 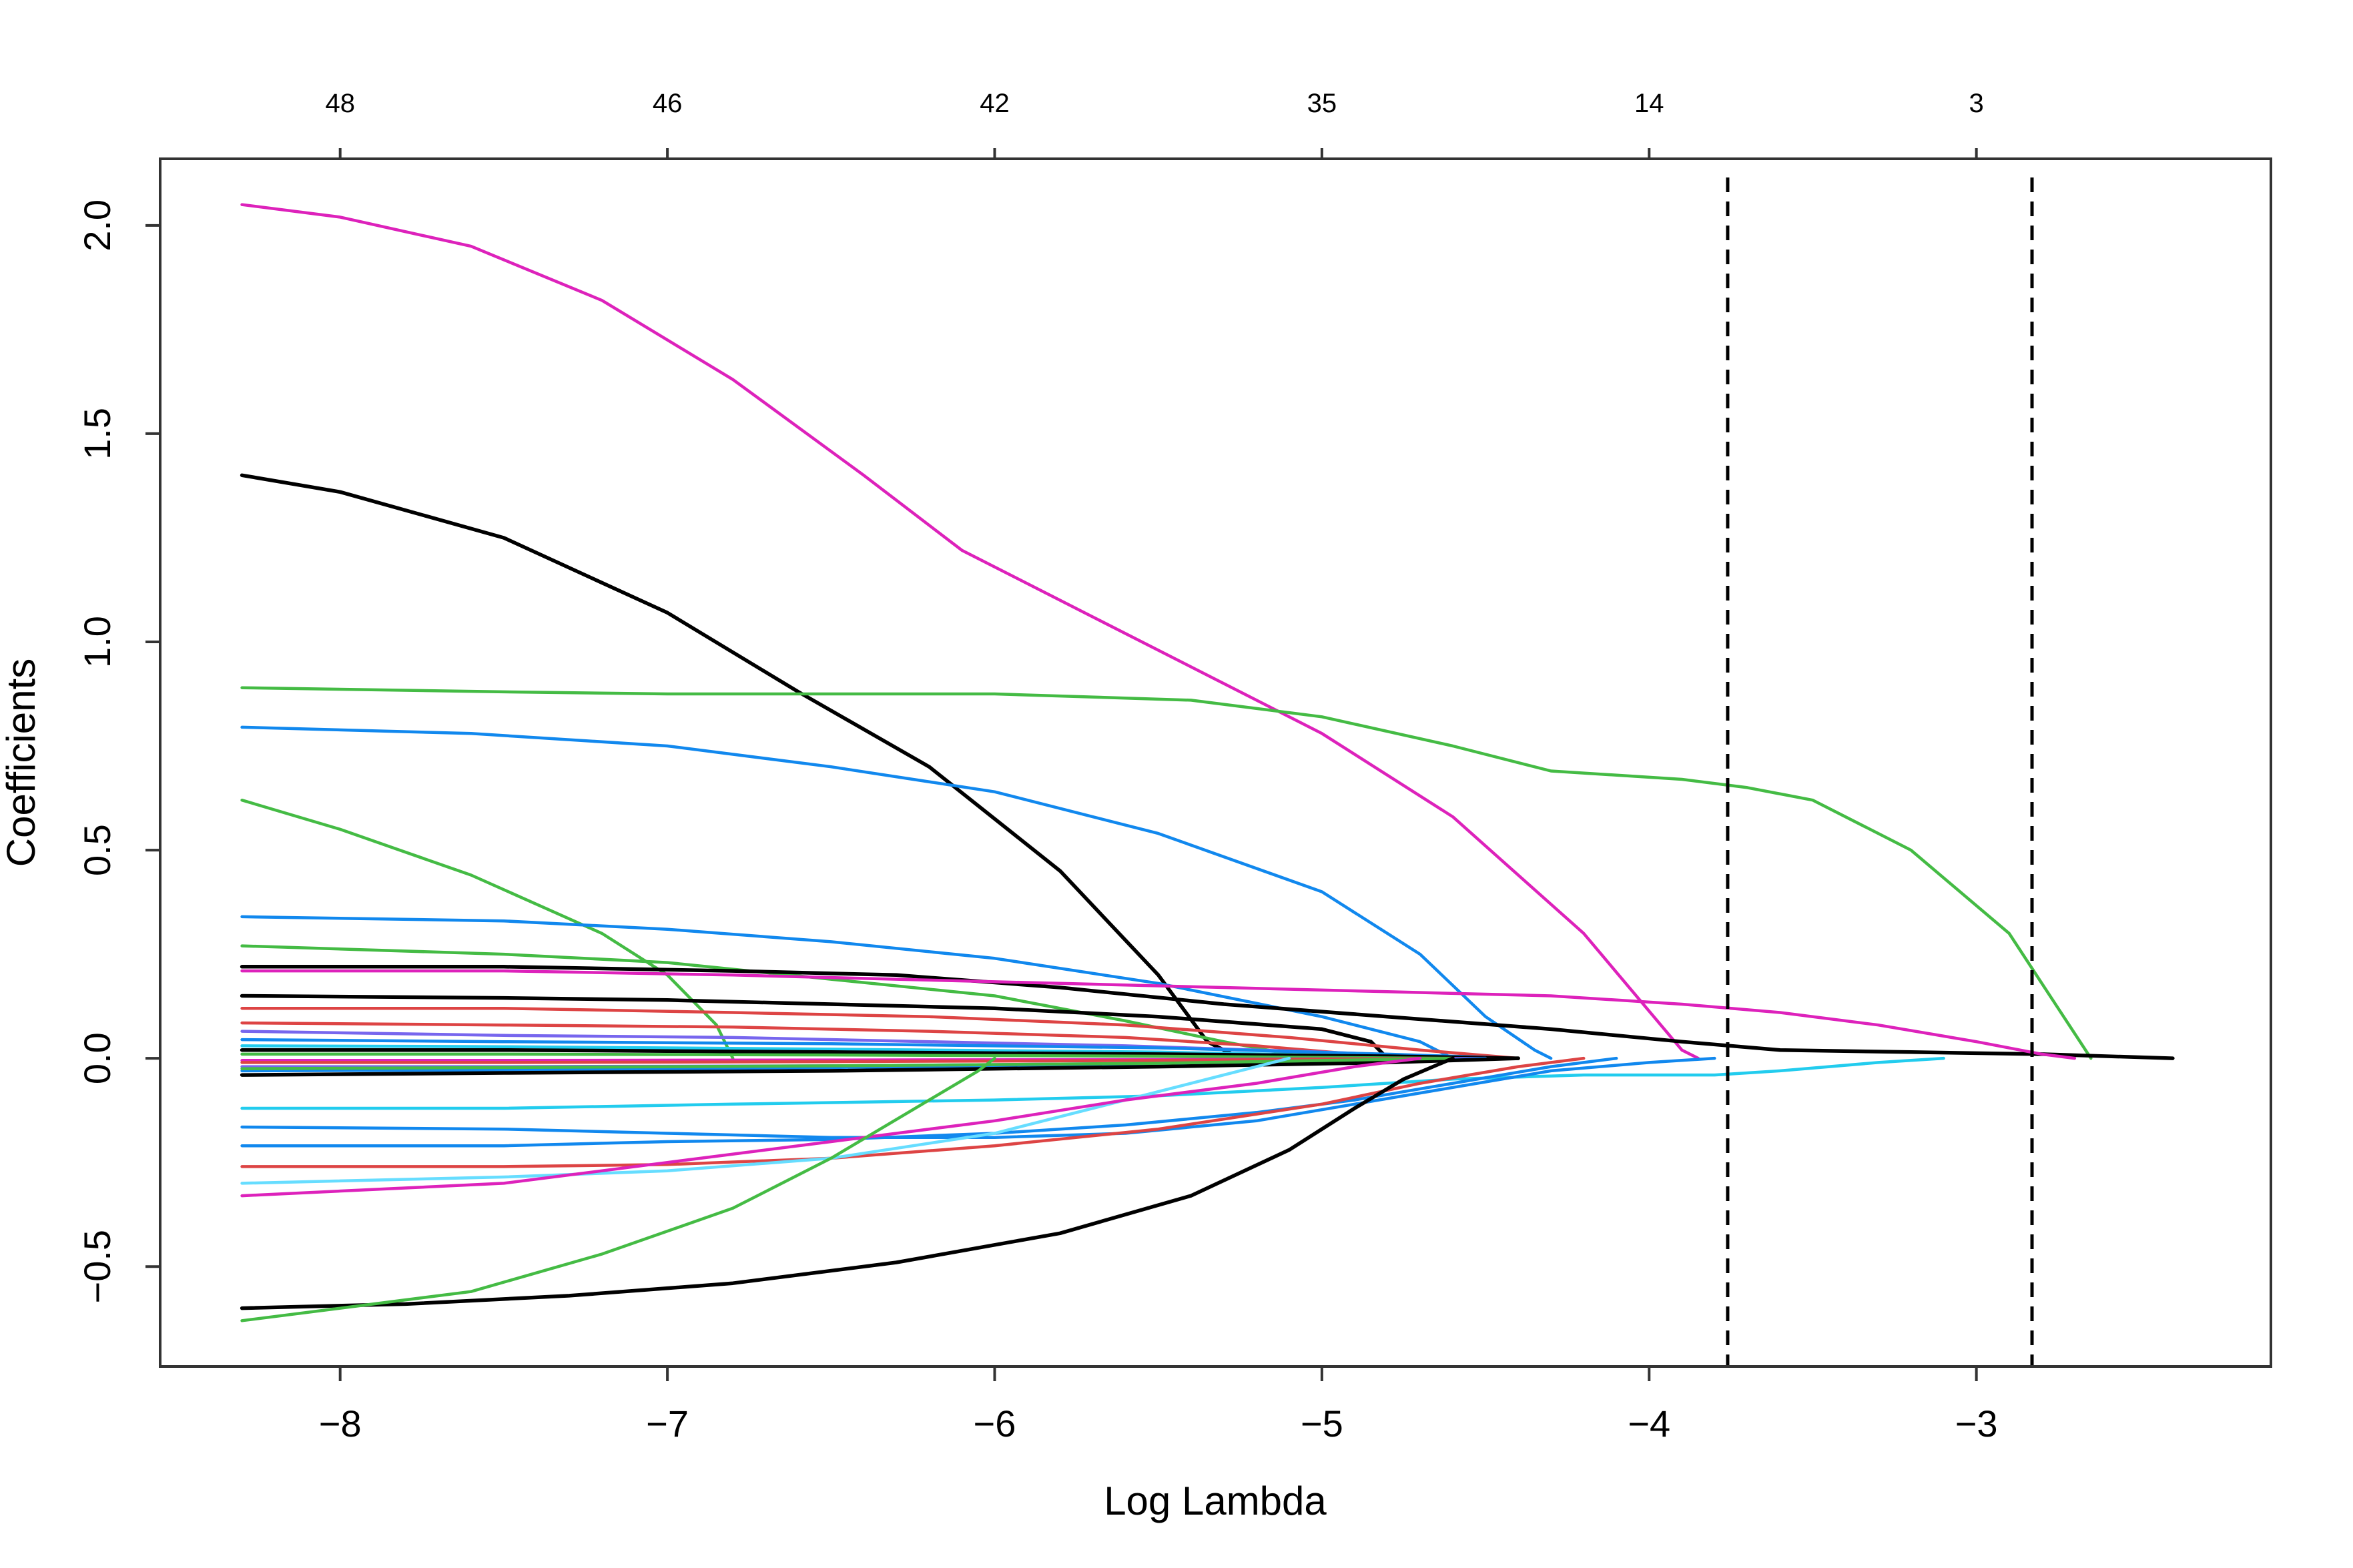 What do you see at coordinates (97, 1267) in the screenshot?
I see `y-tick-label: −0.5` at bounding box center [97, 1267].